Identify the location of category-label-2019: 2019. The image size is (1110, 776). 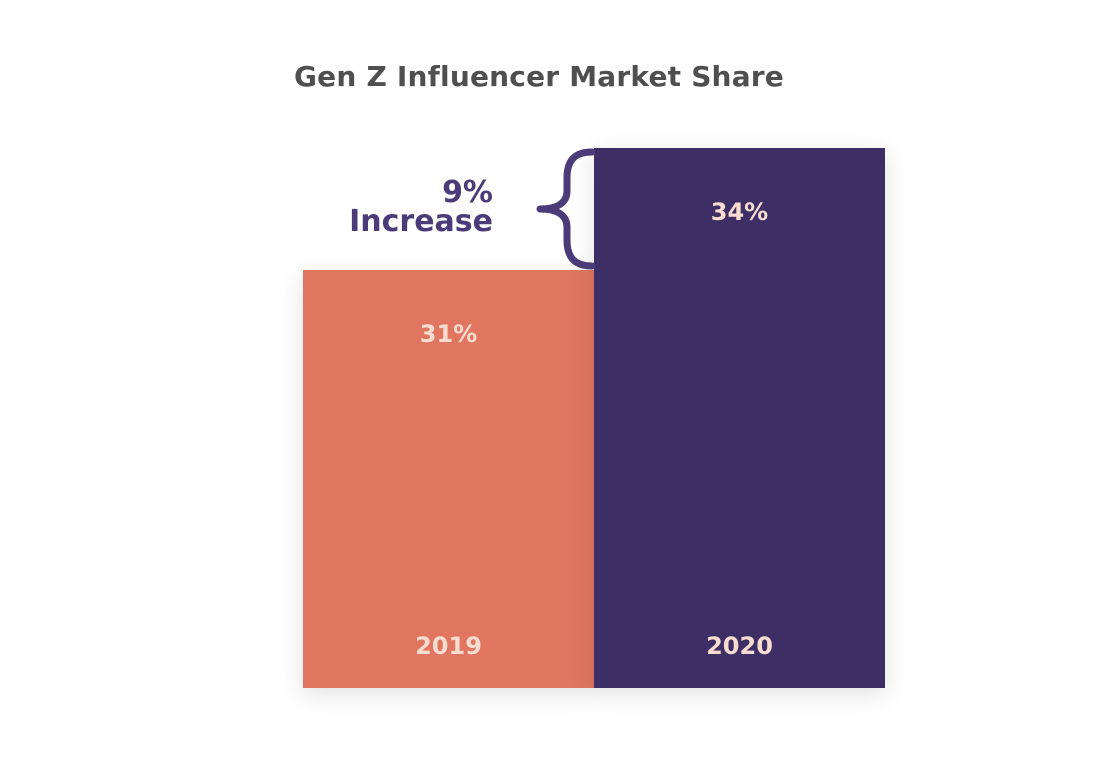
(448, 646).